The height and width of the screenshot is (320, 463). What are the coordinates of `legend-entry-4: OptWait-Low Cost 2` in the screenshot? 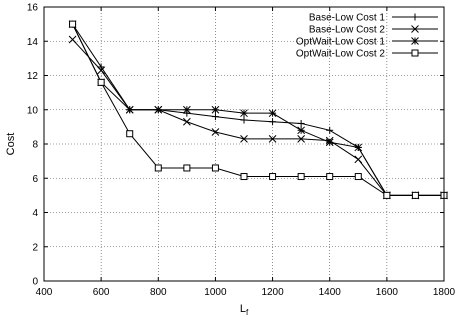 It's located at (367, 54).